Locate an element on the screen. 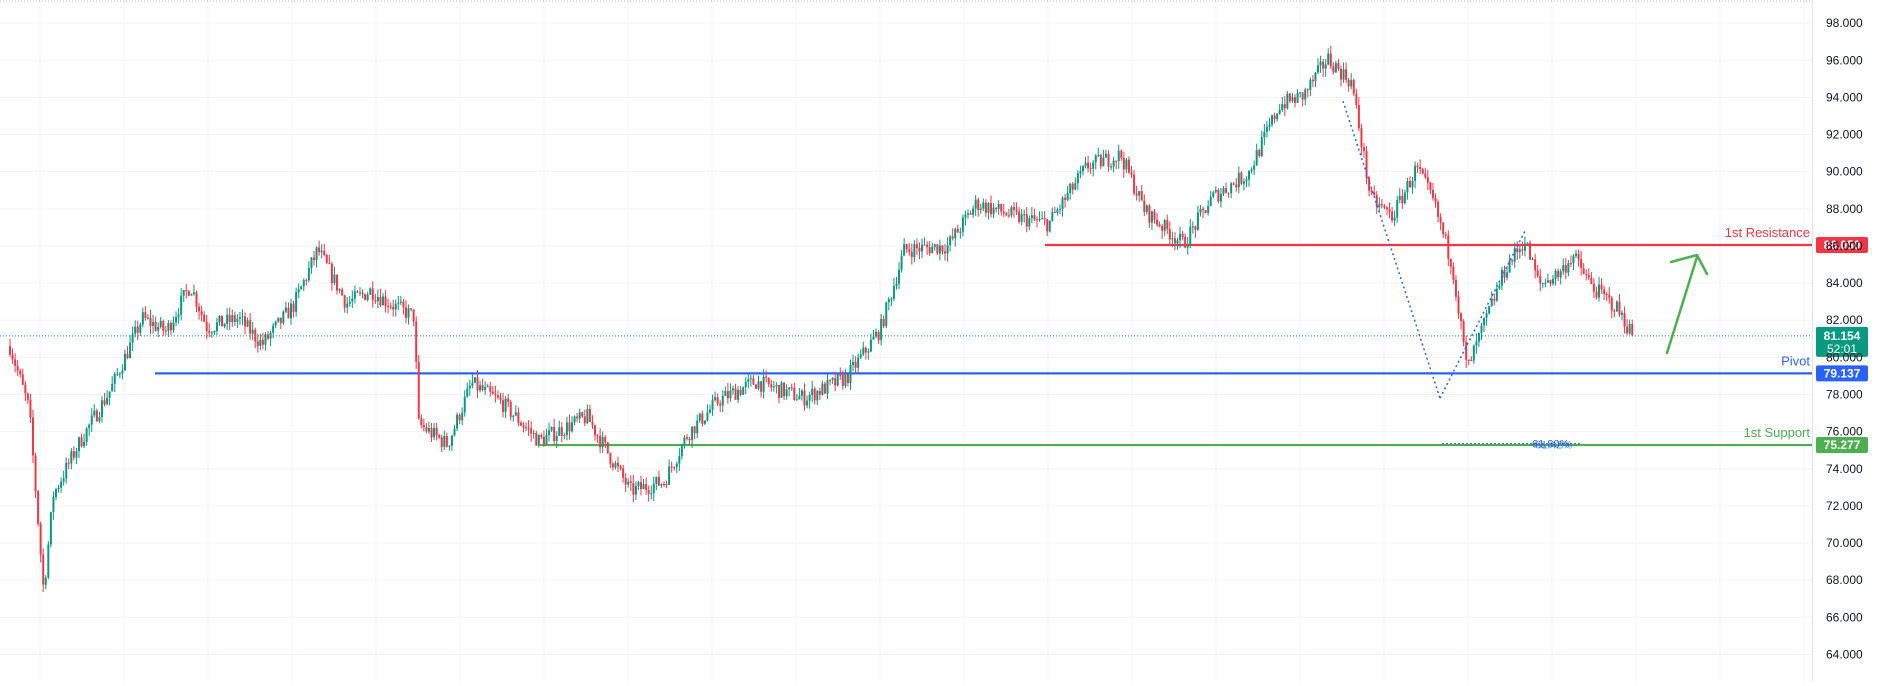 The image size is (1888, 686). y-tick-label: 86.000 is located at coordinates (1844, 246).